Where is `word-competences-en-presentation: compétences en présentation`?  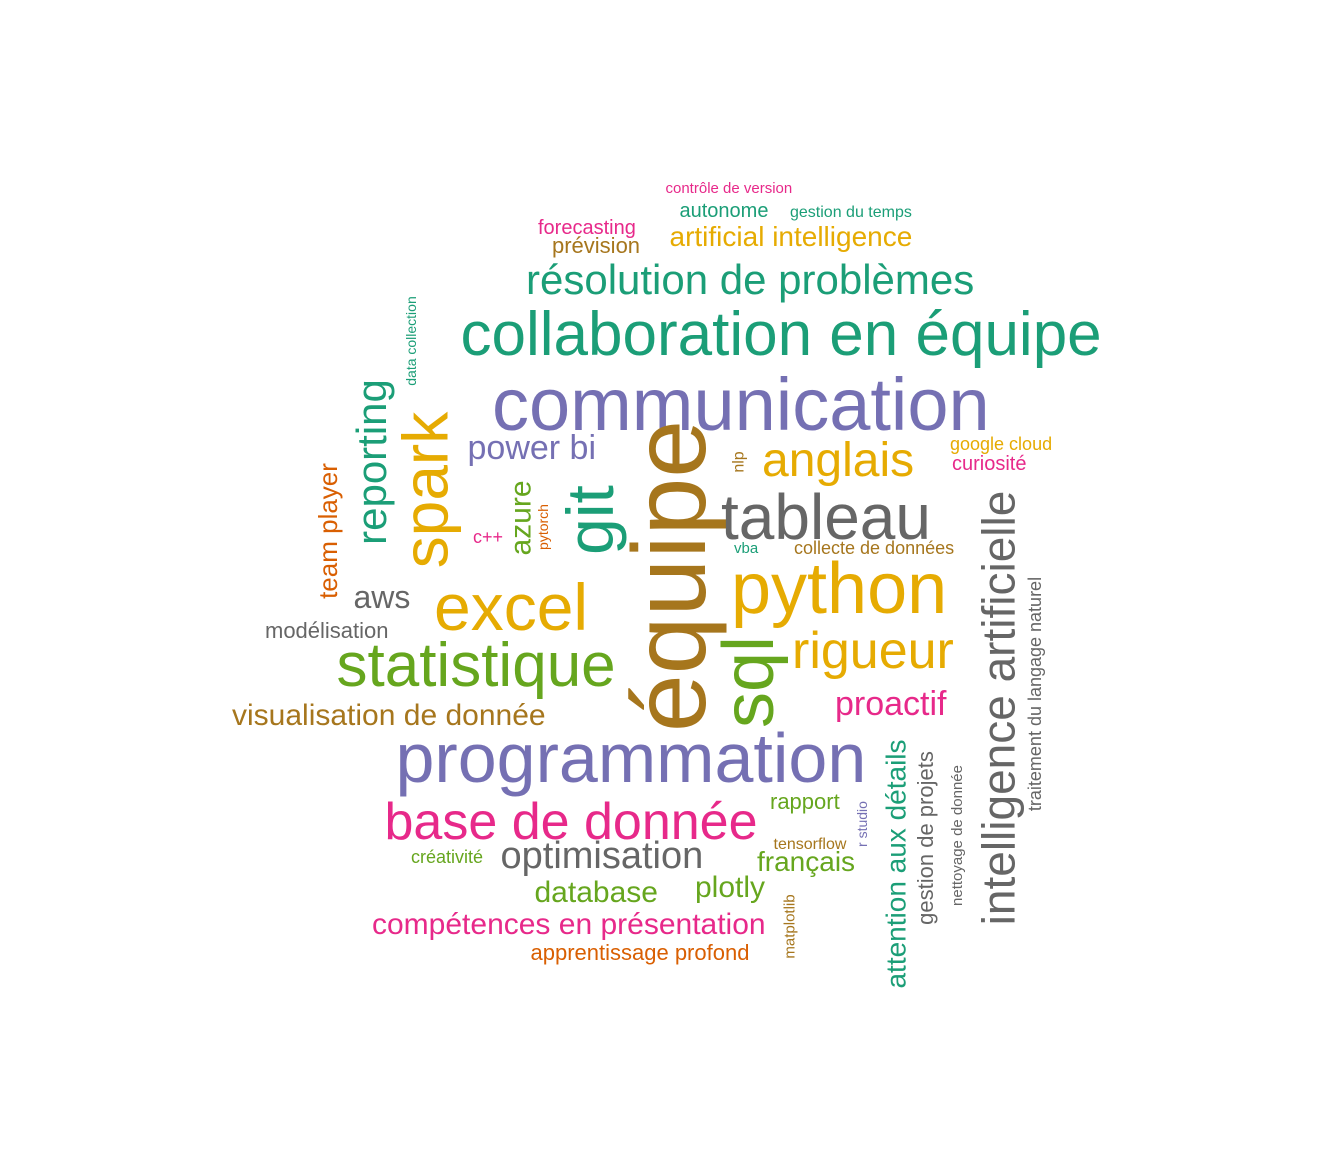
word-competences-en-presentation: compétences en présentation is located at coordinates (569, 924).